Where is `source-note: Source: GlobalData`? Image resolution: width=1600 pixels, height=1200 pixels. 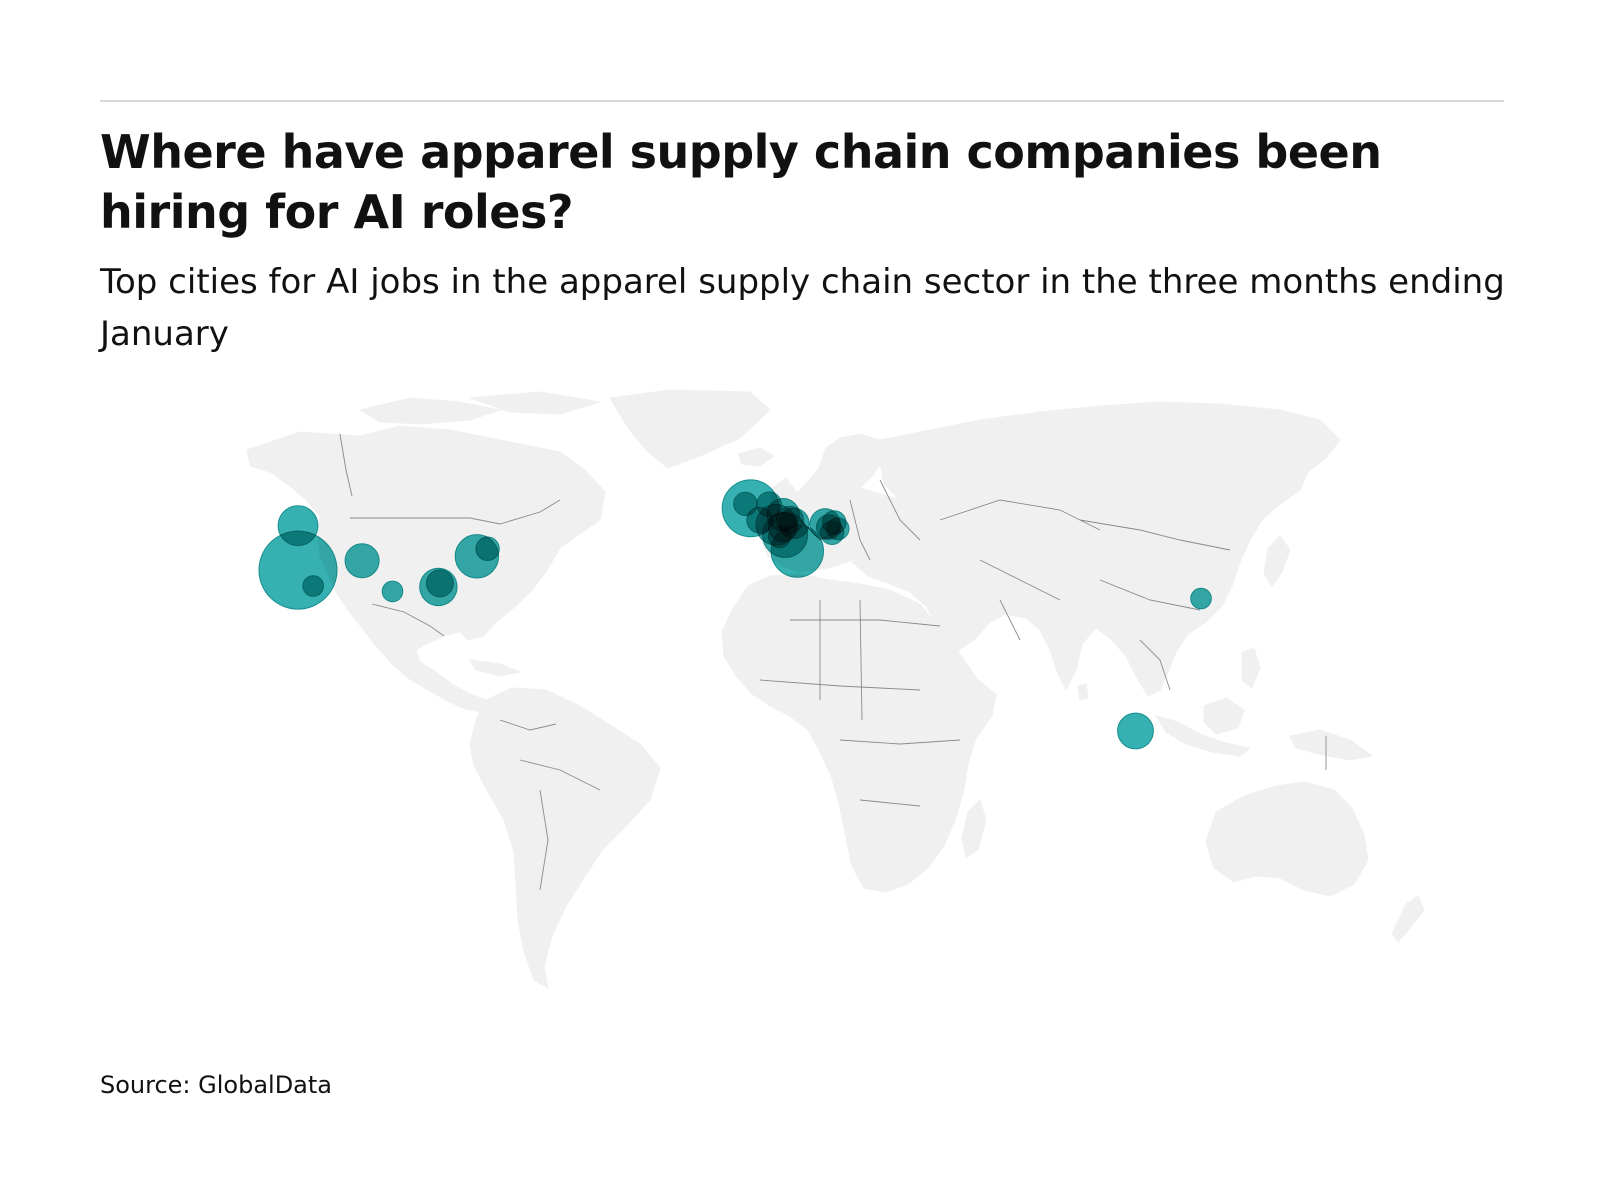 source-note: Source: GlobalData is located at coordinates (216, 1085).